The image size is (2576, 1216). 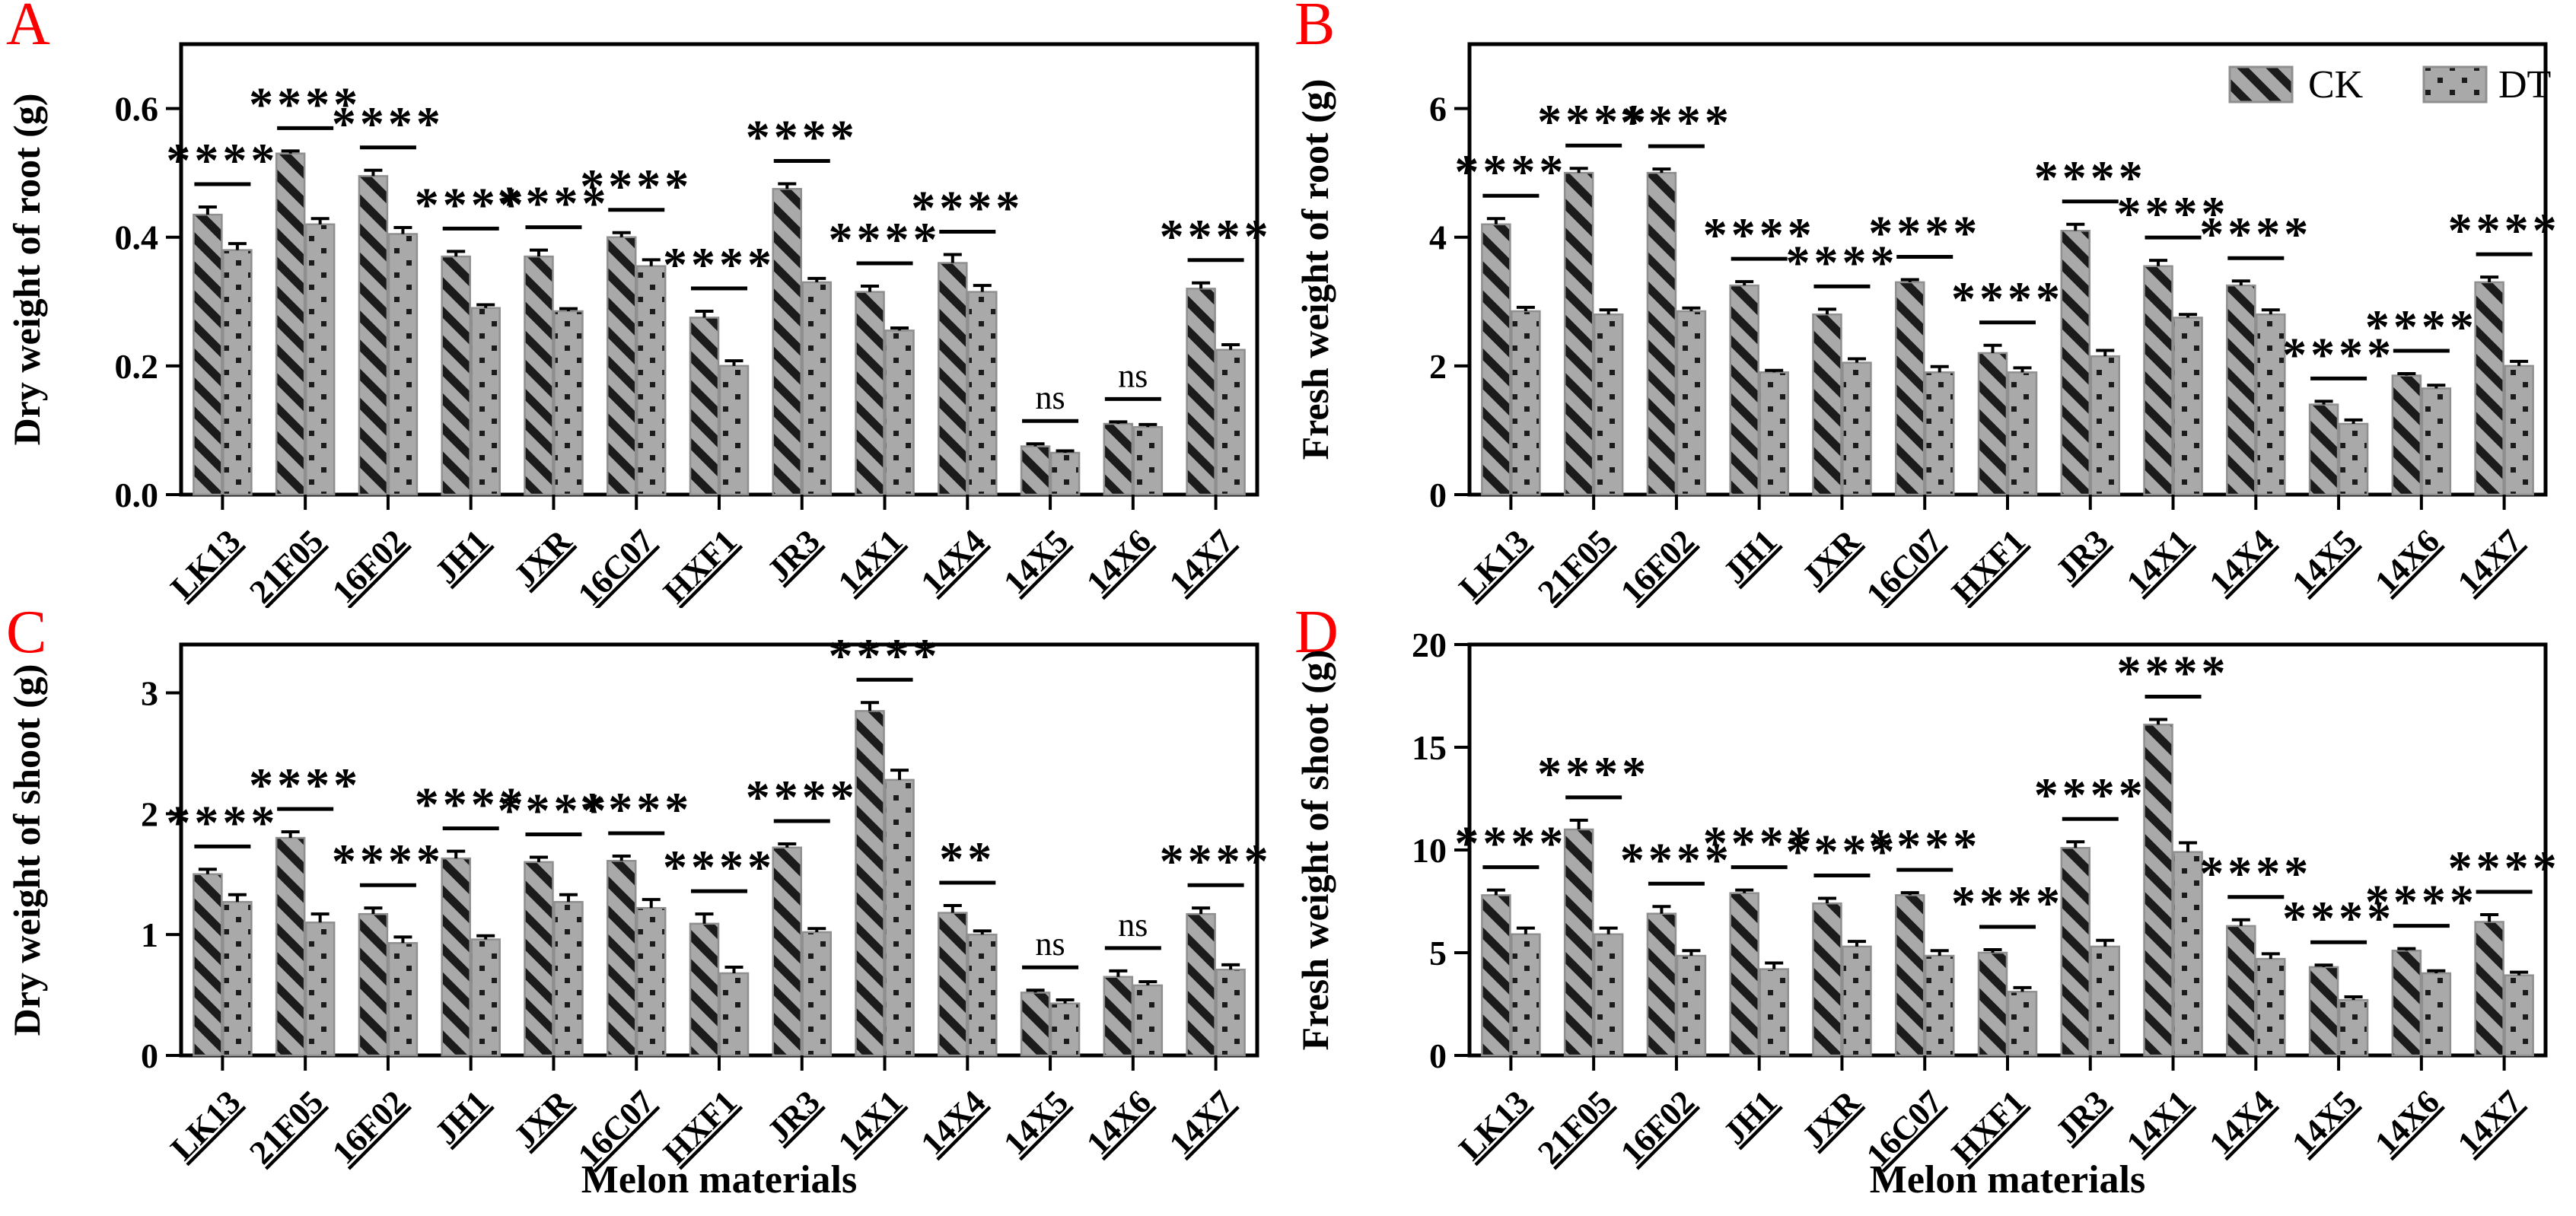 What do you see at coordinates (149, 935) in the screenshot?
I see `y-tick-label: 1` at bounding box center [149, 935].